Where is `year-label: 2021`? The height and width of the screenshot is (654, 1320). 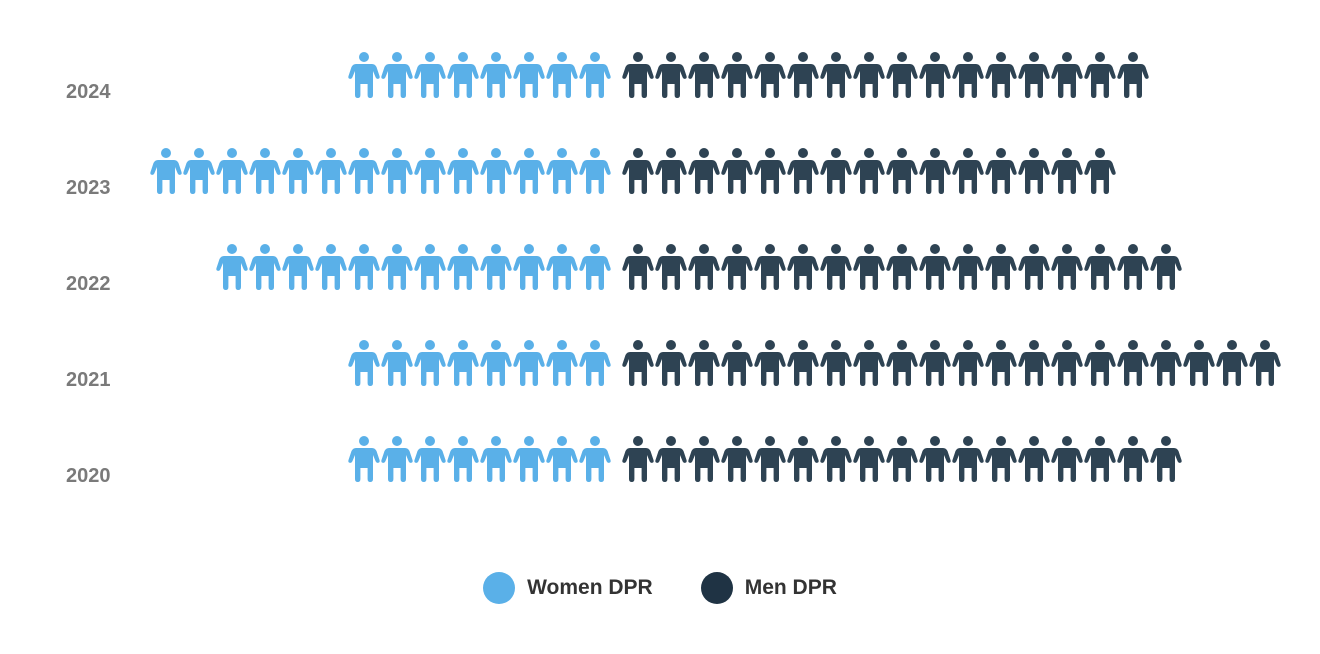 year-label: 2021 is located at coordinates (88, 380).